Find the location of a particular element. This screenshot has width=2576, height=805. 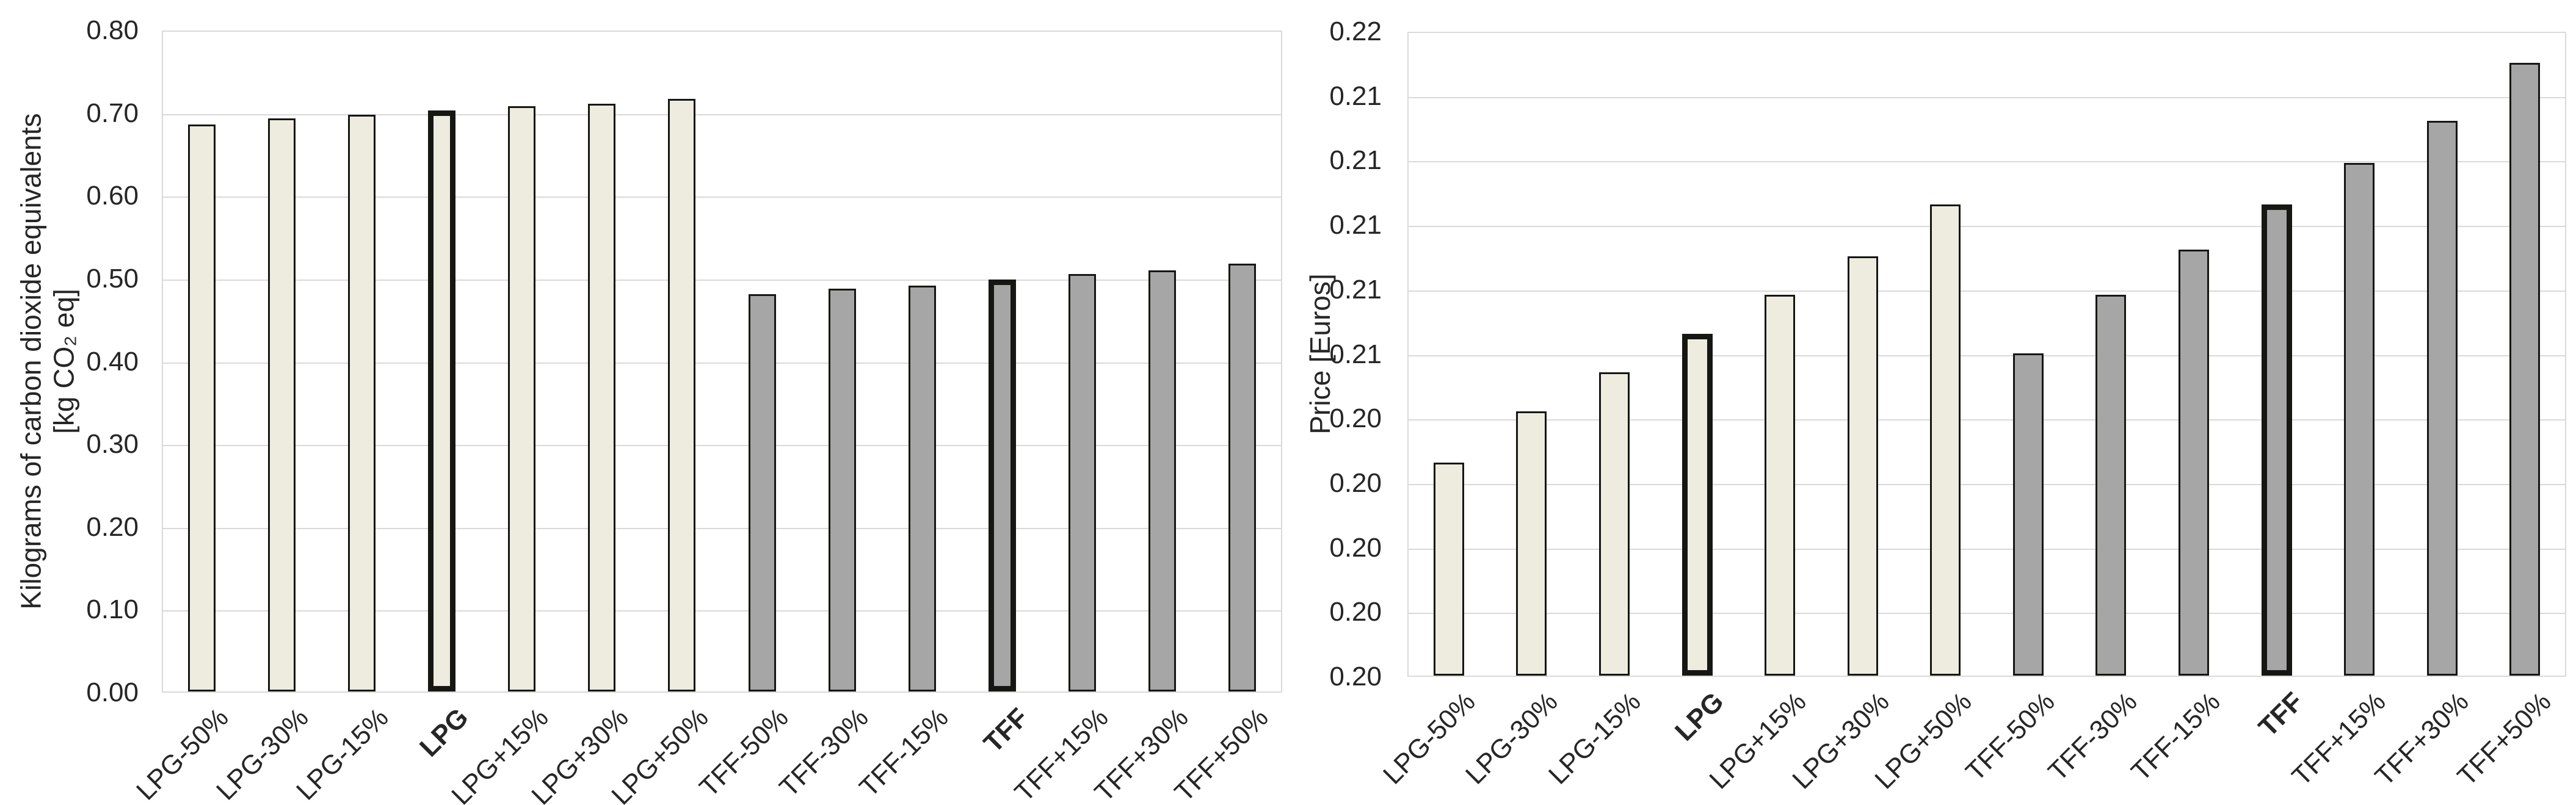

x-category-label-TFF-30%: TFF-30% is located at coordinates (2092, 737).